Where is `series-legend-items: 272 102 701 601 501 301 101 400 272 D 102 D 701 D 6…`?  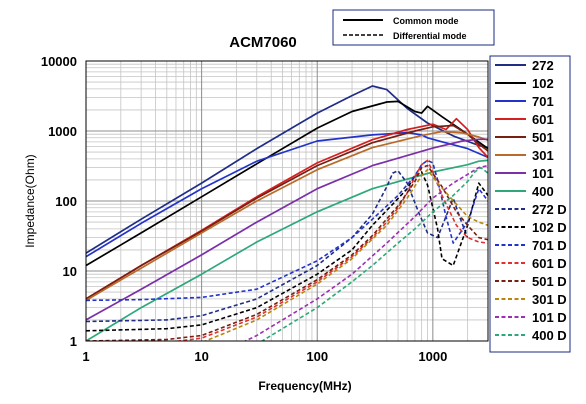
series-legend-items: 272 102 701 601 501 301 101 400 272 D 102 D 701 D 6… is located at coordinates (531, 200).